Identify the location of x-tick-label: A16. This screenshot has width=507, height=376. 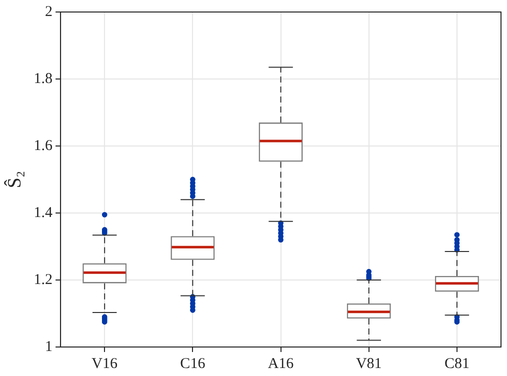
(281, 364).